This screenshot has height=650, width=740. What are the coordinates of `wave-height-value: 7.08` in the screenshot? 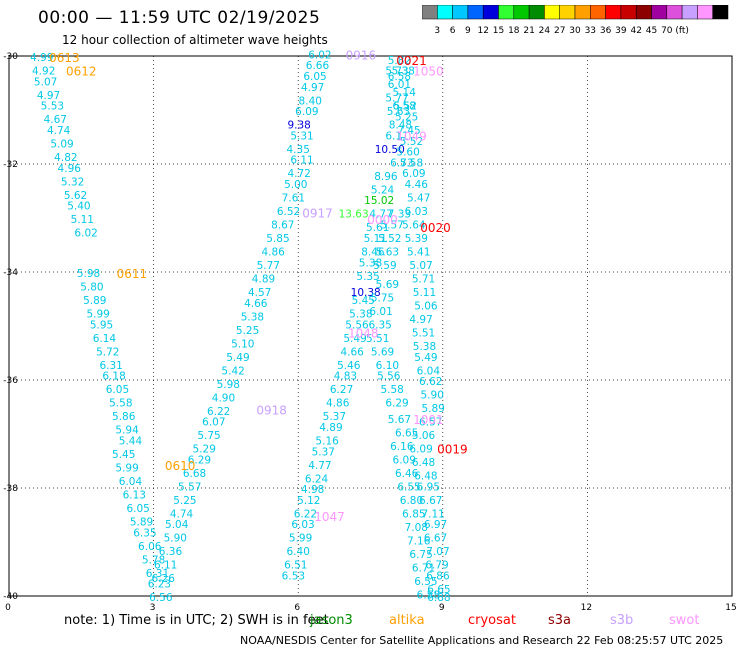 It's located at (416, 528).